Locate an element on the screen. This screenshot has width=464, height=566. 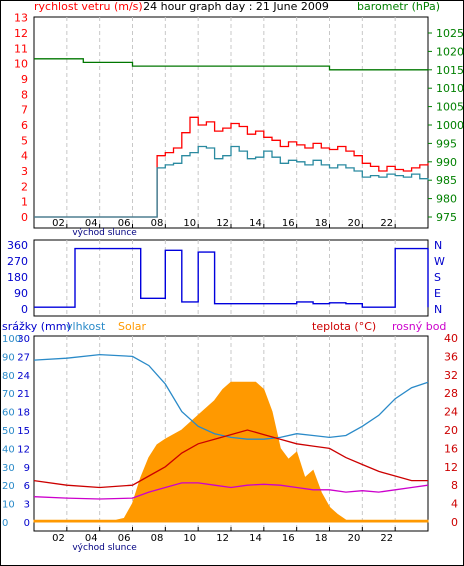
humidity-tick-label: 0 is located at coordinates (5, 523).